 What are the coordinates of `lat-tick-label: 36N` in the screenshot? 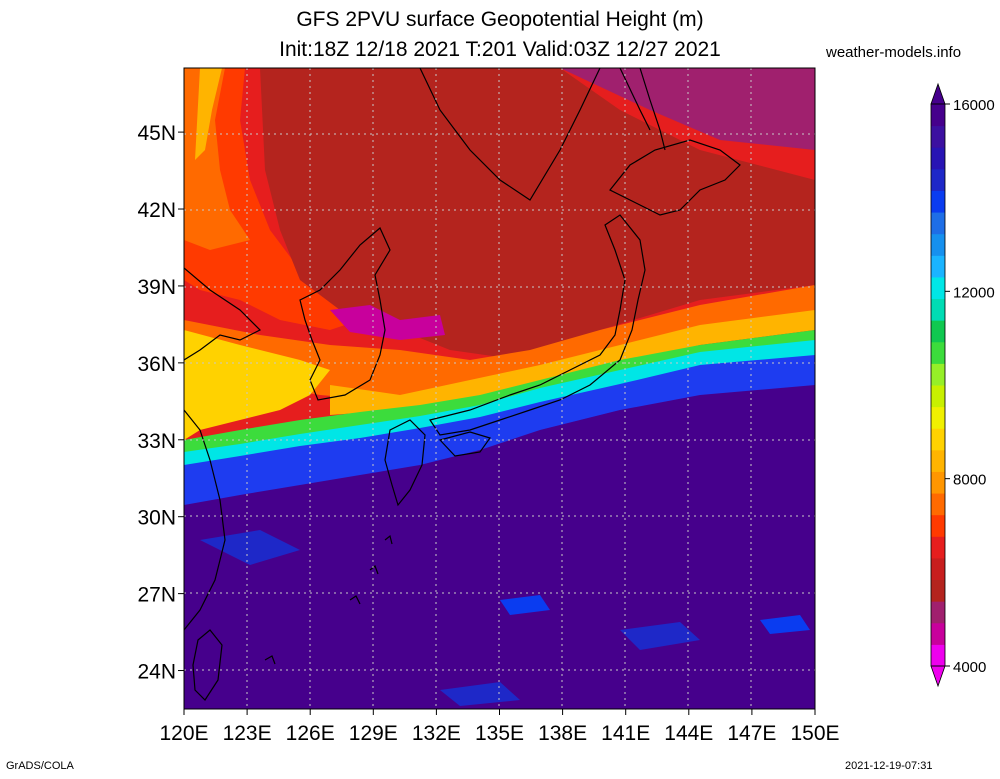 It's located at (156, 364).